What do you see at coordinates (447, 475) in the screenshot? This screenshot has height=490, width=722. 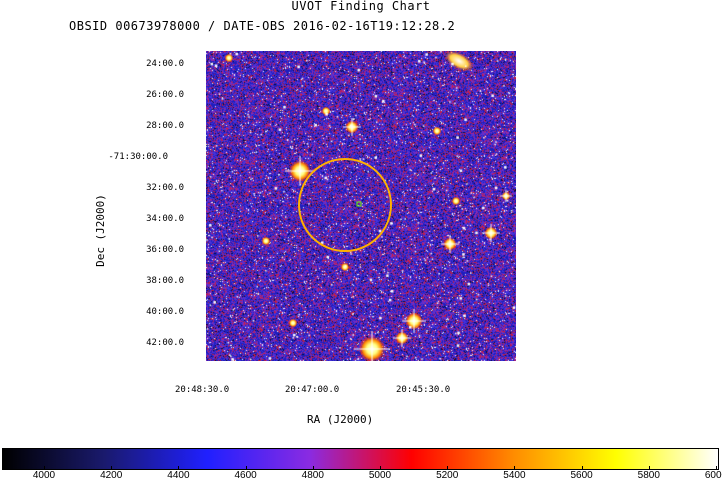 I see `colorbar-tick-label: 5200` at bounding box center [447, 475].